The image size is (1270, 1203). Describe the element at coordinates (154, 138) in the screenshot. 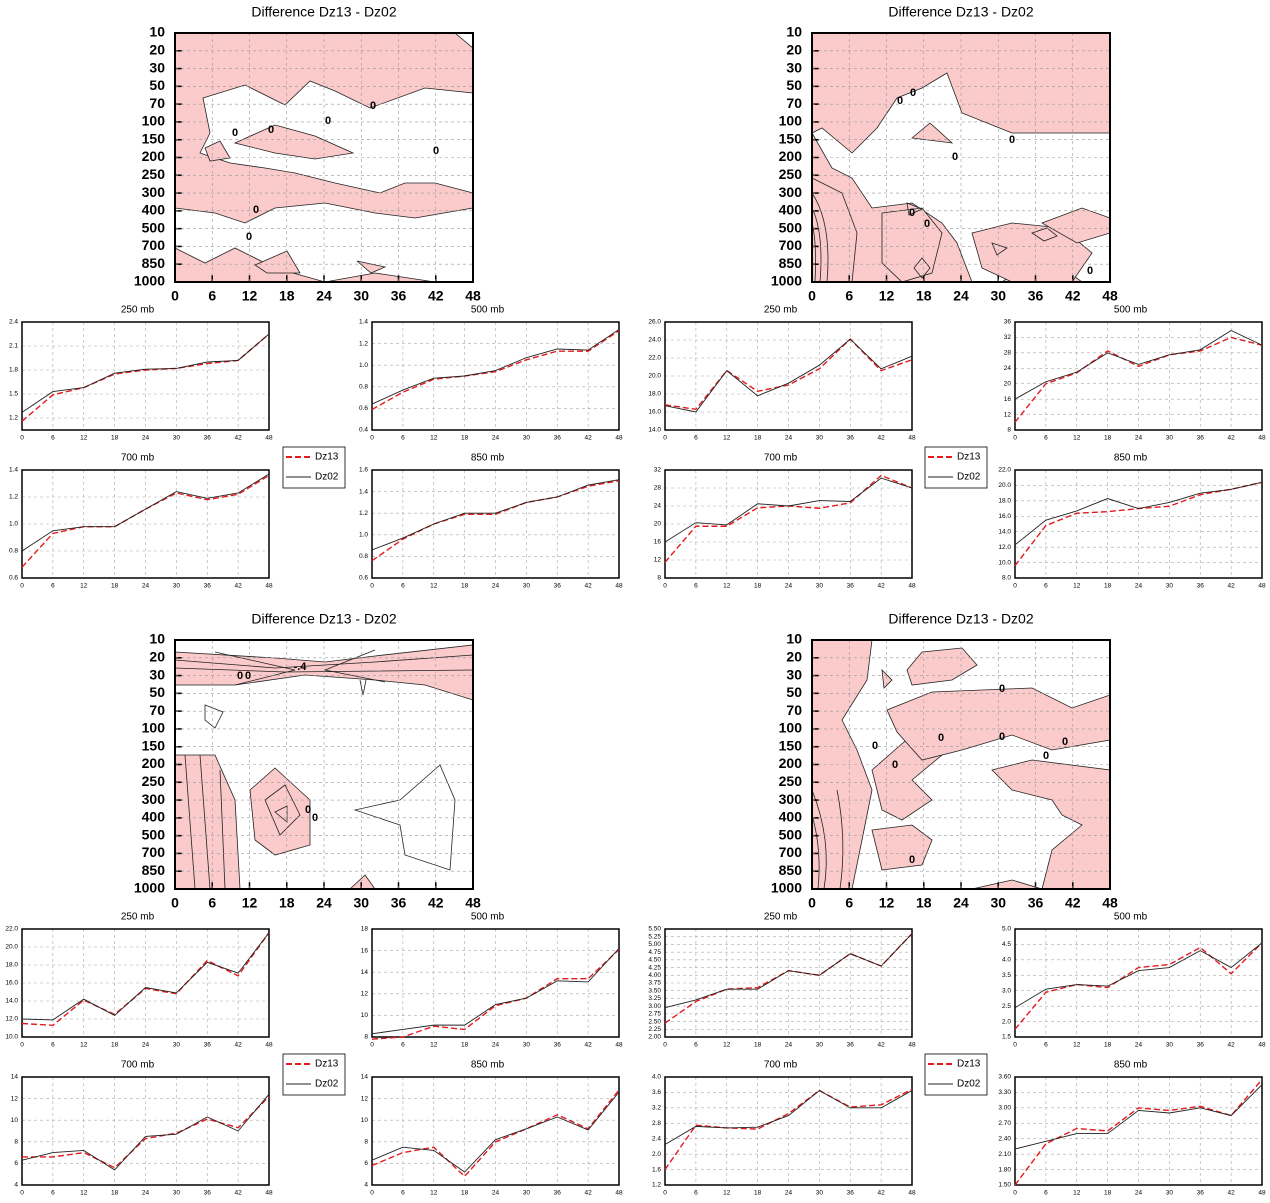

I see `y-tick-label: 150` at that location.